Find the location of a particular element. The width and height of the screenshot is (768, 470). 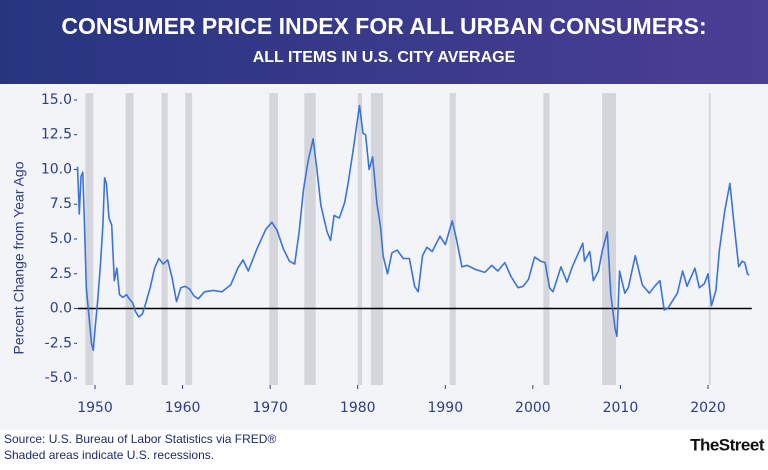

x-tick-label: 1950 is located at coordinates (95, 408).